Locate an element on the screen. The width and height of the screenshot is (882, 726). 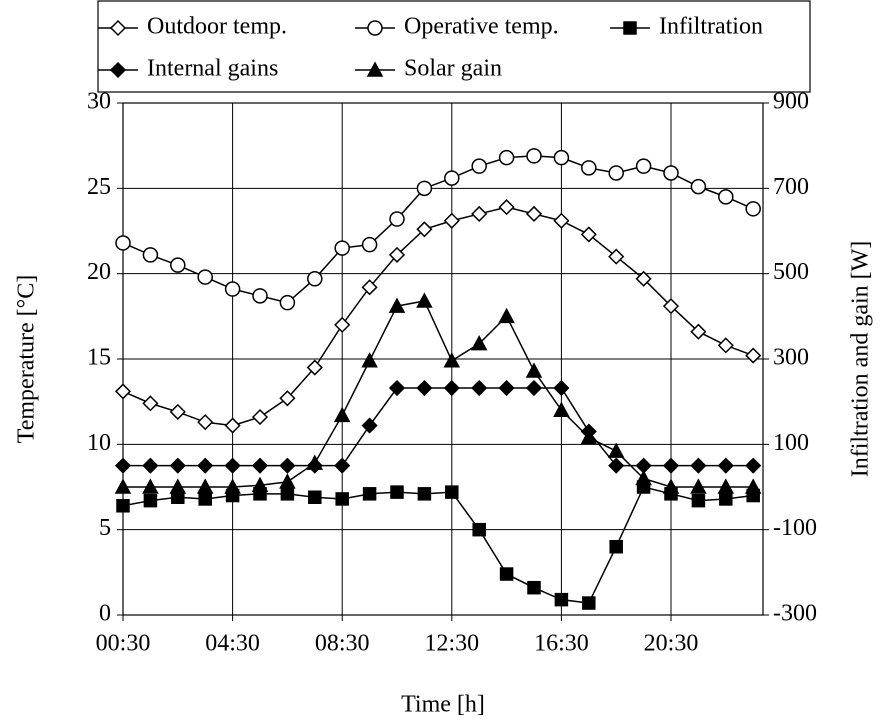
y-tick-label: 5 is located at coordinates (105, 528).